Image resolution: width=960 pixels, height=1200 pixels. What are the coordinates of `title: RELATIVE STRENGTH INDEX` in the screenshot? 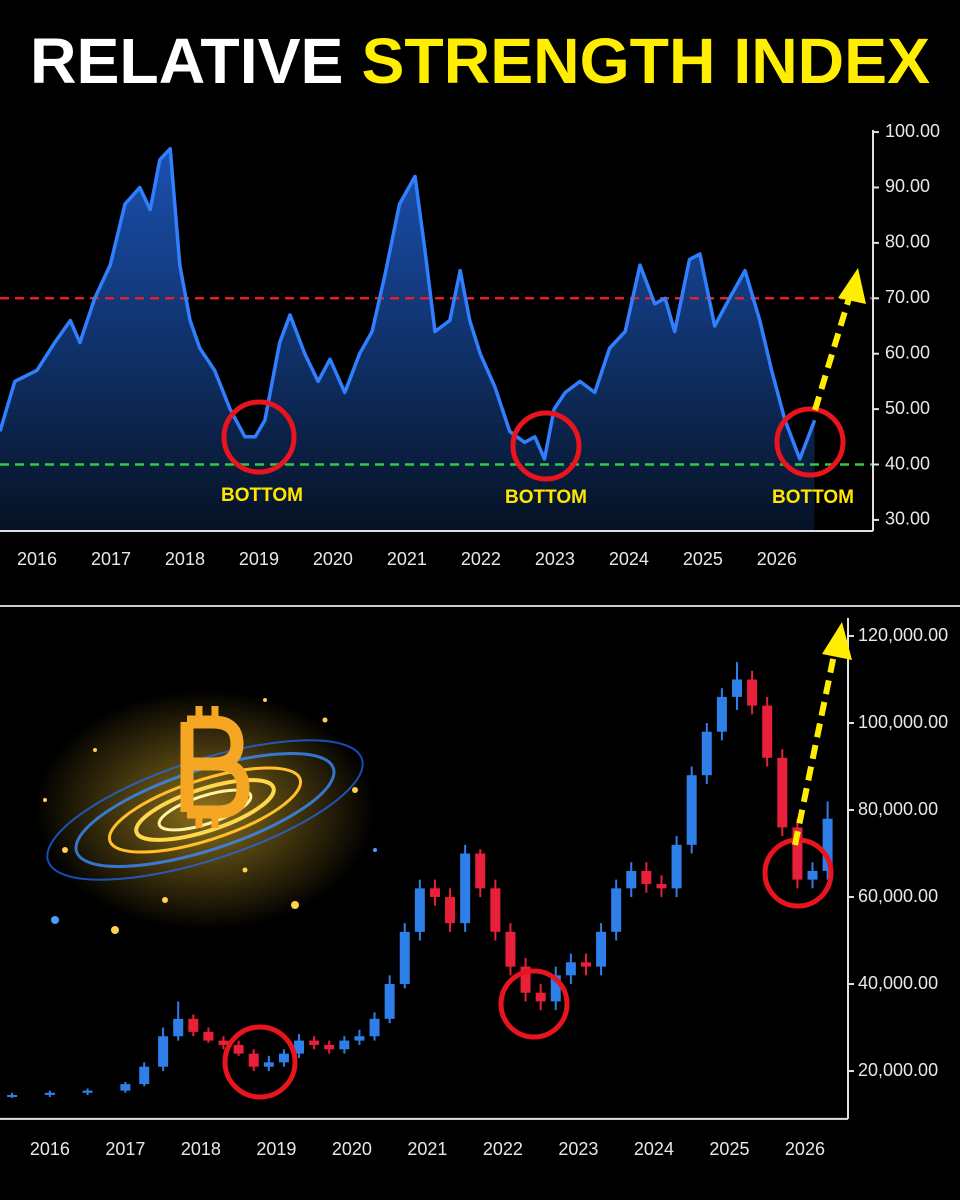 It's located at (480, 61).